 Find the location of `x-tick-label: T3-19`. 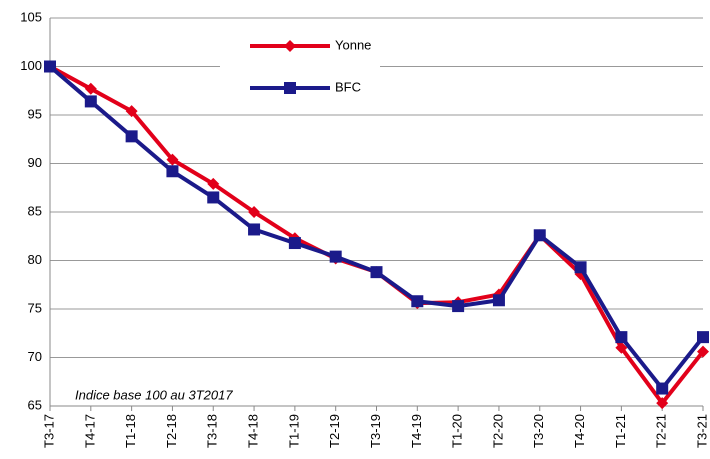

x-tick-label: T3-19 is located at coordinates (375, 431).